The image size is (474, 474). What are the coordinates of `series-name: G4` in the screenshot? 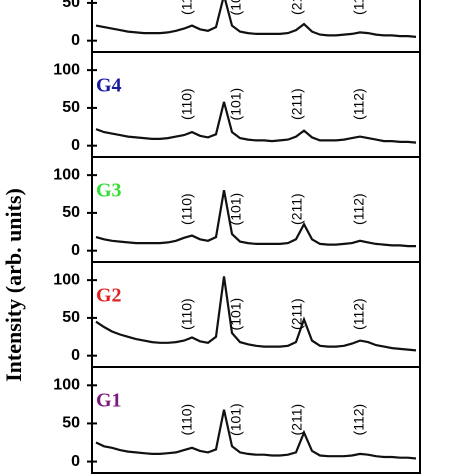 It's located at (109, 85).